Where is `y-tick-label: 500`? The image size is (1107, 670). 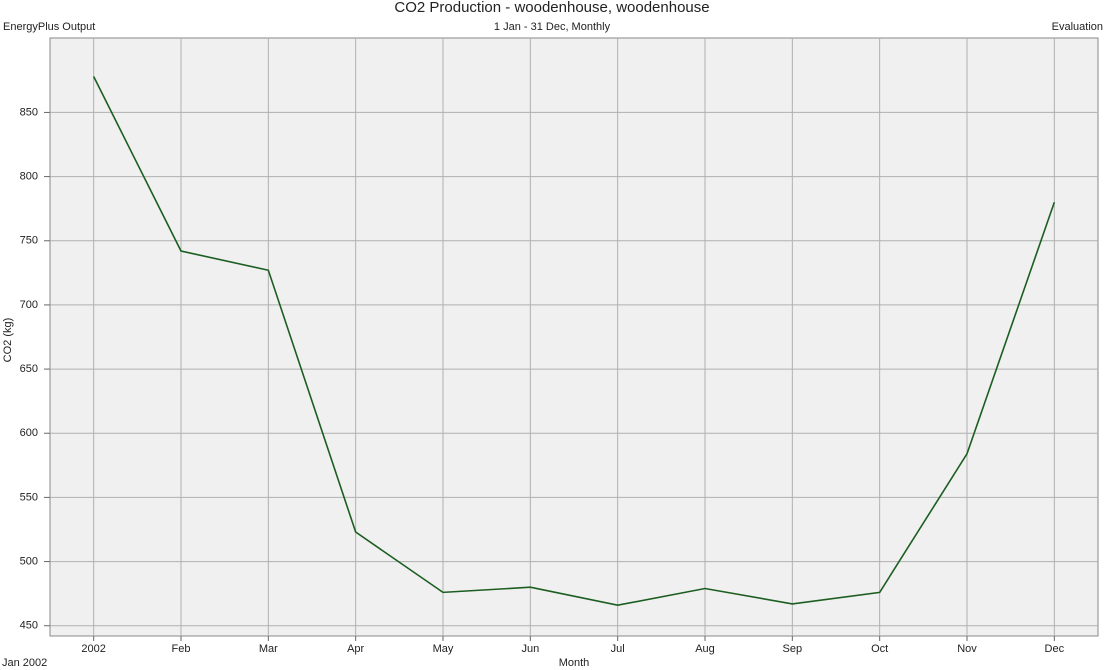 y-tick-label: 500 is located at coordinates (29, 561).